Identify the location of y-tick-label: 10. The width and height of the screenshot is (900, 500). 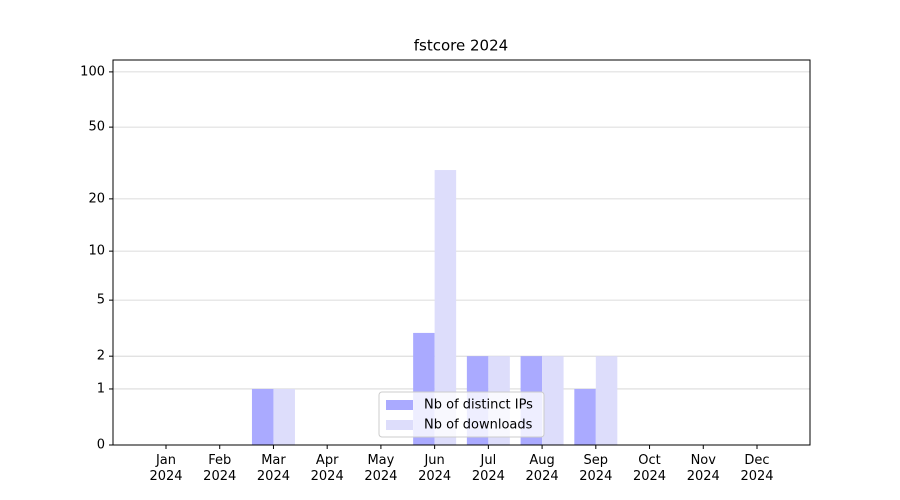
(96, 251).